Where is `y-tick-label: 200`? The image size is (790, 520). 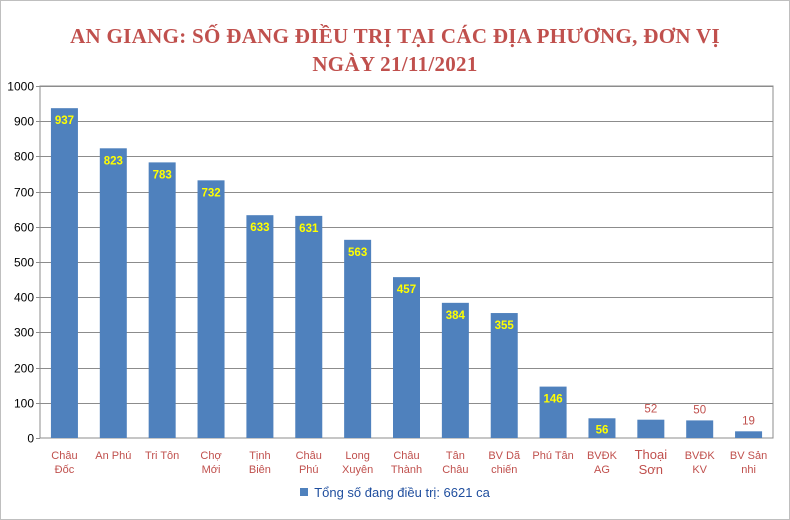
y-tick-label: 200 is located at coordinates (24, 369).